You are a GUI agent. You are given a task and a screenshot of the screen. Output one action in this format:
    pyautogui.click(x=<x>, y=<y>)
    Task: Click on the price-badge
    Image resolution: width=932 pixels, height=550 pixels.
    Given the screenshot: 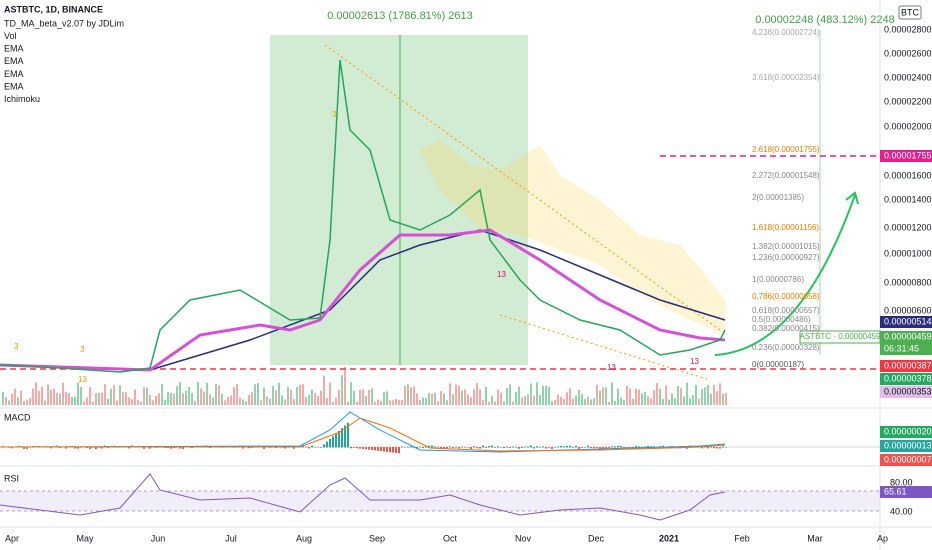 What is the action you would take?
    pyautogui.click(x=906, y=322)
    